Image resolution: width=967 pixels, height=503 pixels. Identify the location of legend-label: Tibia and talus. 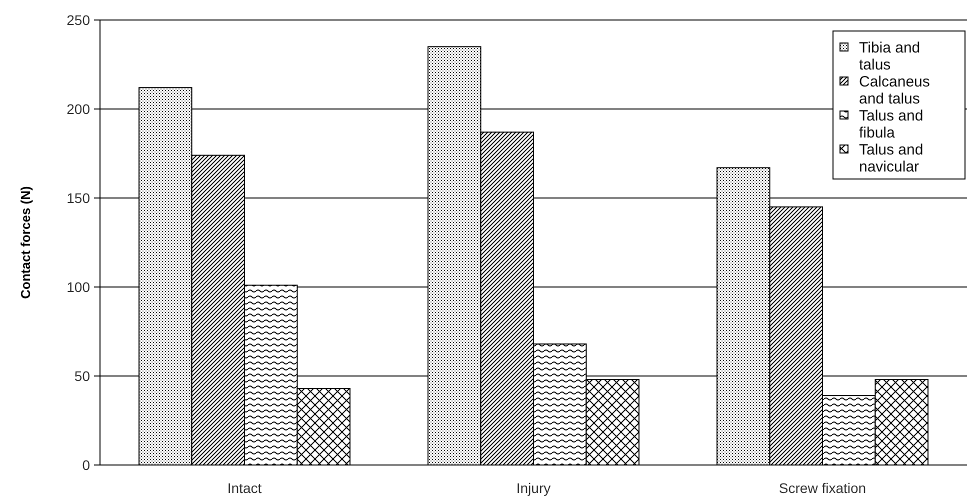
(889, 56).